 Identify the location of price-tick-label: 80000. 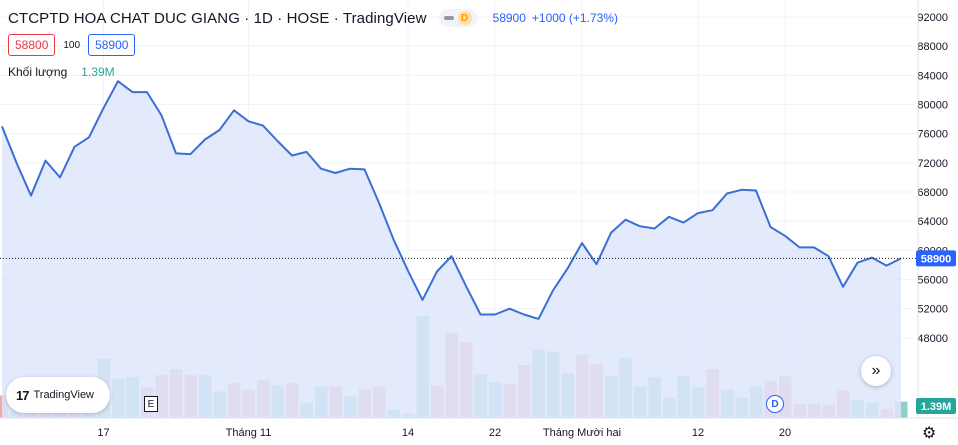
(932, 106).